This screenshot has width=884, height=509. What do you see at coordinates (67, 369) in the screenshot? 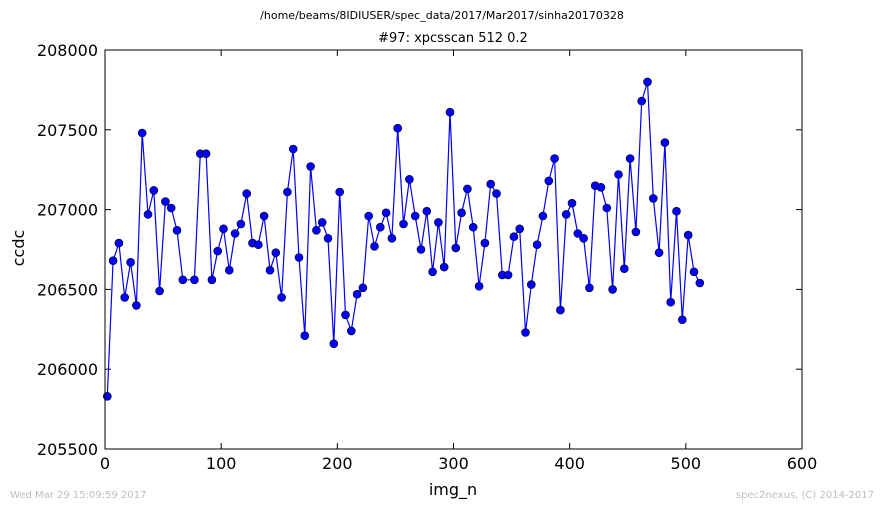
I see `y-tick-label: 206000` at bounding box center [67, 369].